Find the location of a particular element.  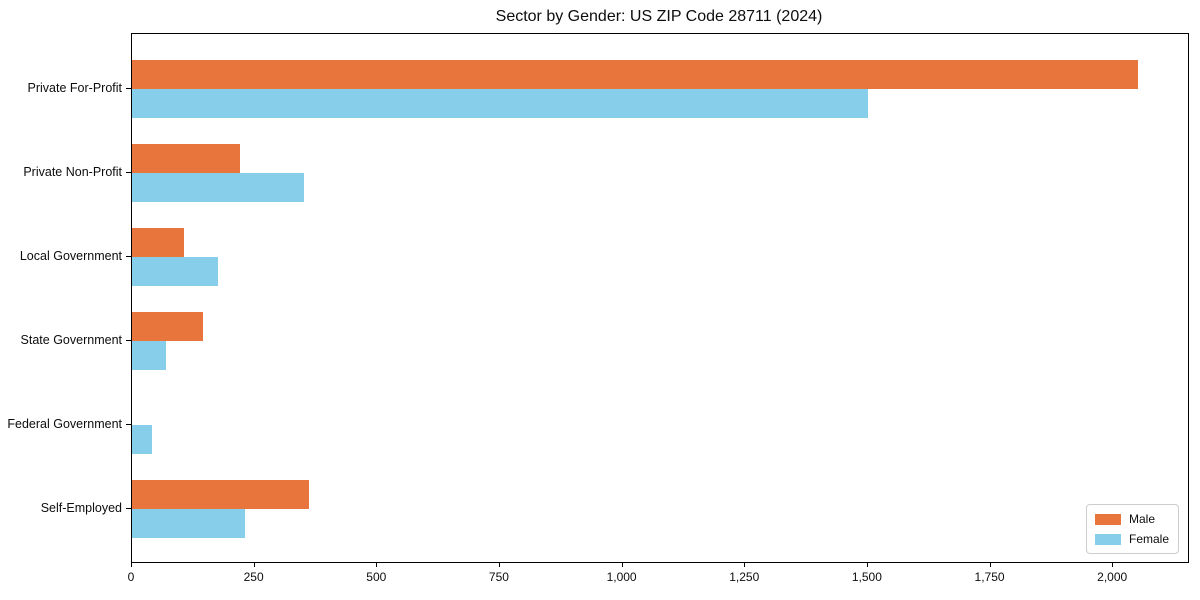

x-tick-label-250: 250 is located at coordinates (253, 577).